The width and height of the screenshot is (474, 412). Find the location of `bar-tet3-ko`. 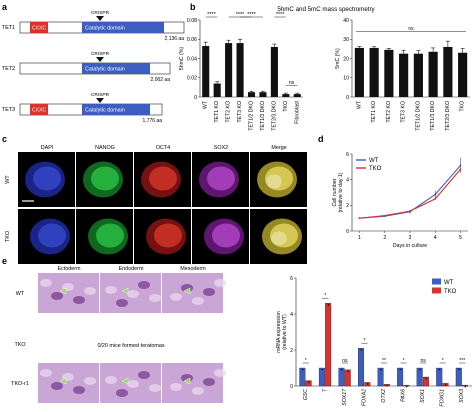

bar-tet3-ko is located at coordinates (240, 70).